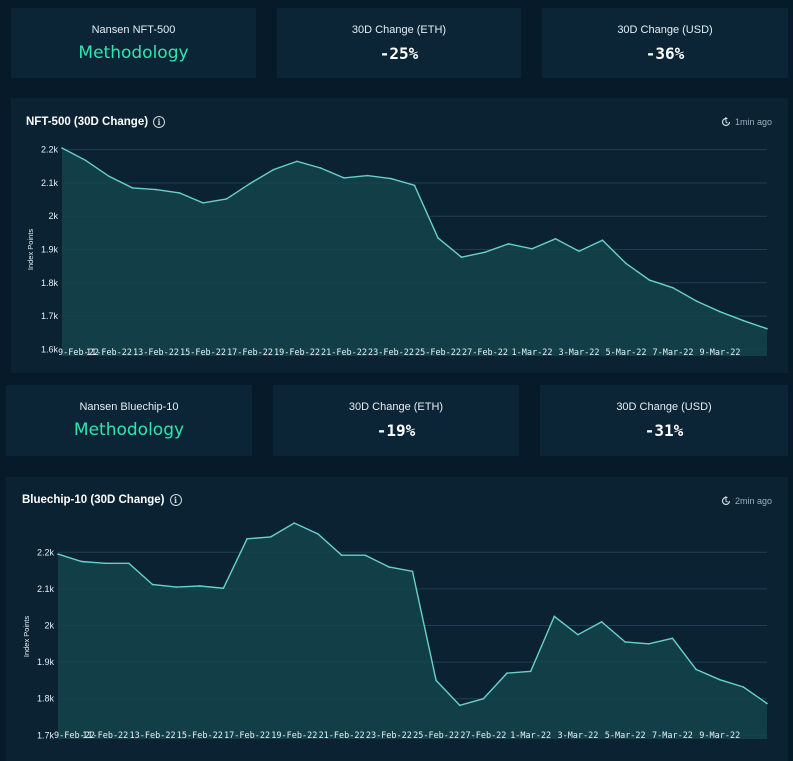 The image size is (793, 761). I want to click on nft500-index-card: Nansen NFT-500 Methodology, so click(133, 43).